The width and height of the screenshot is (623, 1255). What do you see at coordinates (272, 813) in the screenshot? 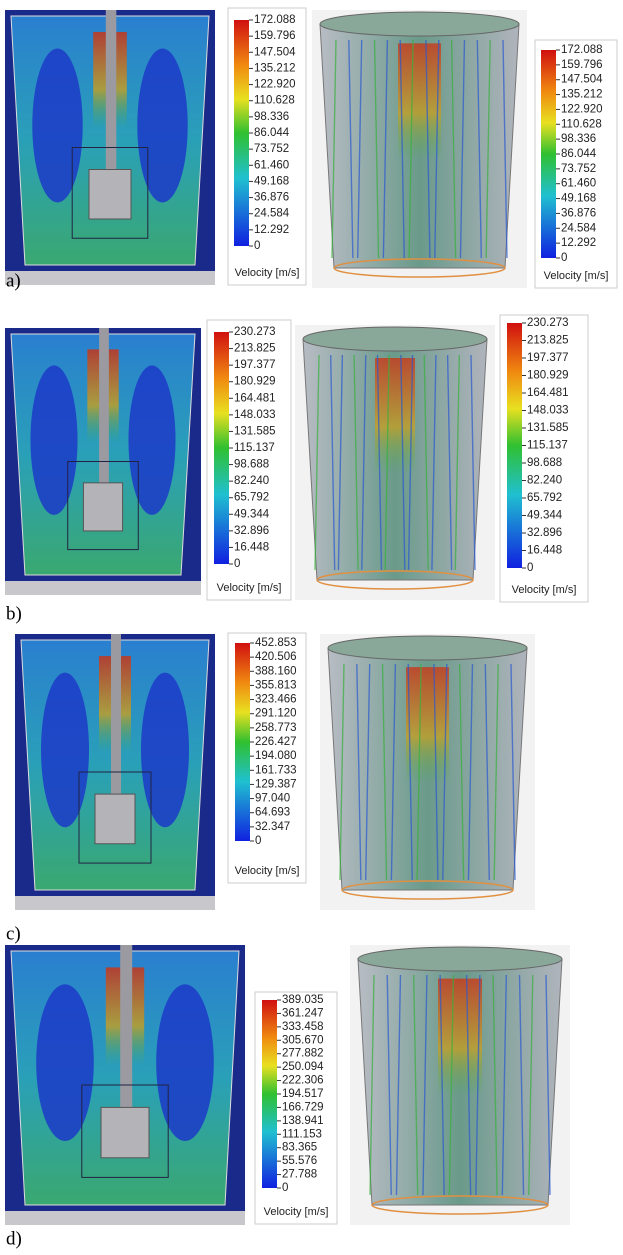
I see `tick-label: 64.693` at bounding box center [272, 813].